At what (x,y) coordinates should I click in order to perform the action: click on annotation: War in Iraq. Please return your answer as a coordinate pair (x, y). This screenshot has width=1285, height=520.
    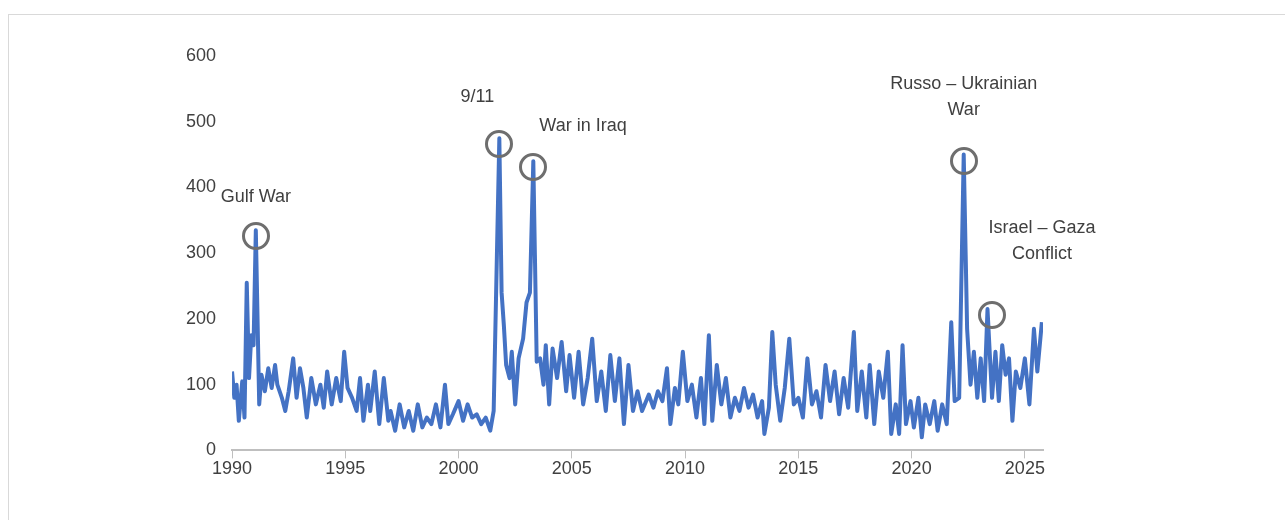
    Looking at the image, I should click on (583, 125).